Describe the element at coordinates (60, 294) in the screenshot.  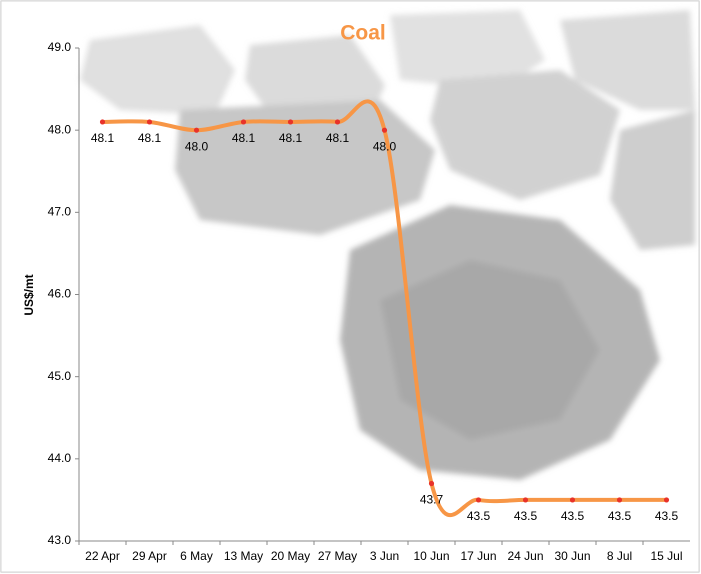
I see `y-tick-label: 46.0` at that location.